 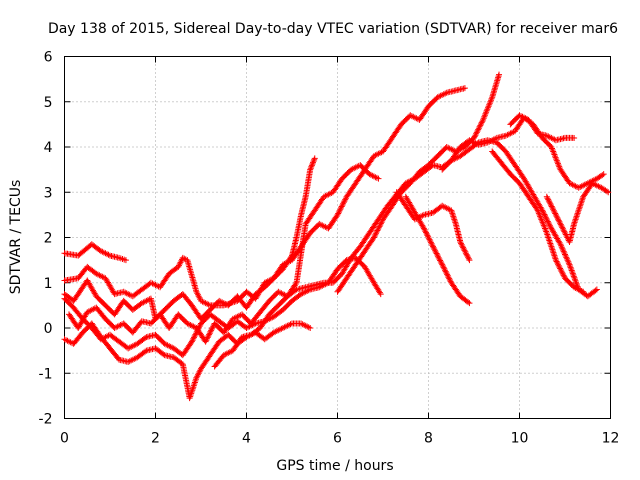 I want to click on x-tick-label: 12, so click(x=611, y=439).